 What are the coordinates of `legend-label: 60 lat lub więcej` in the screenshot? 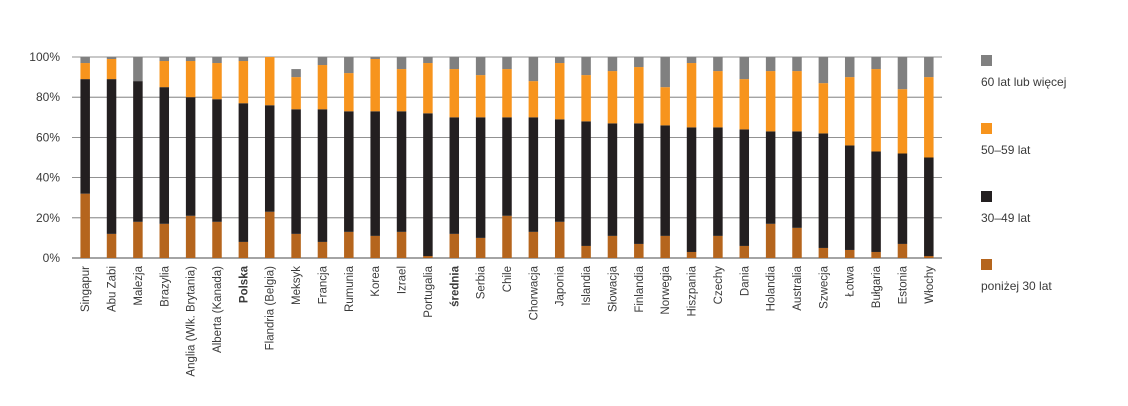 It's located at (1023, 82).